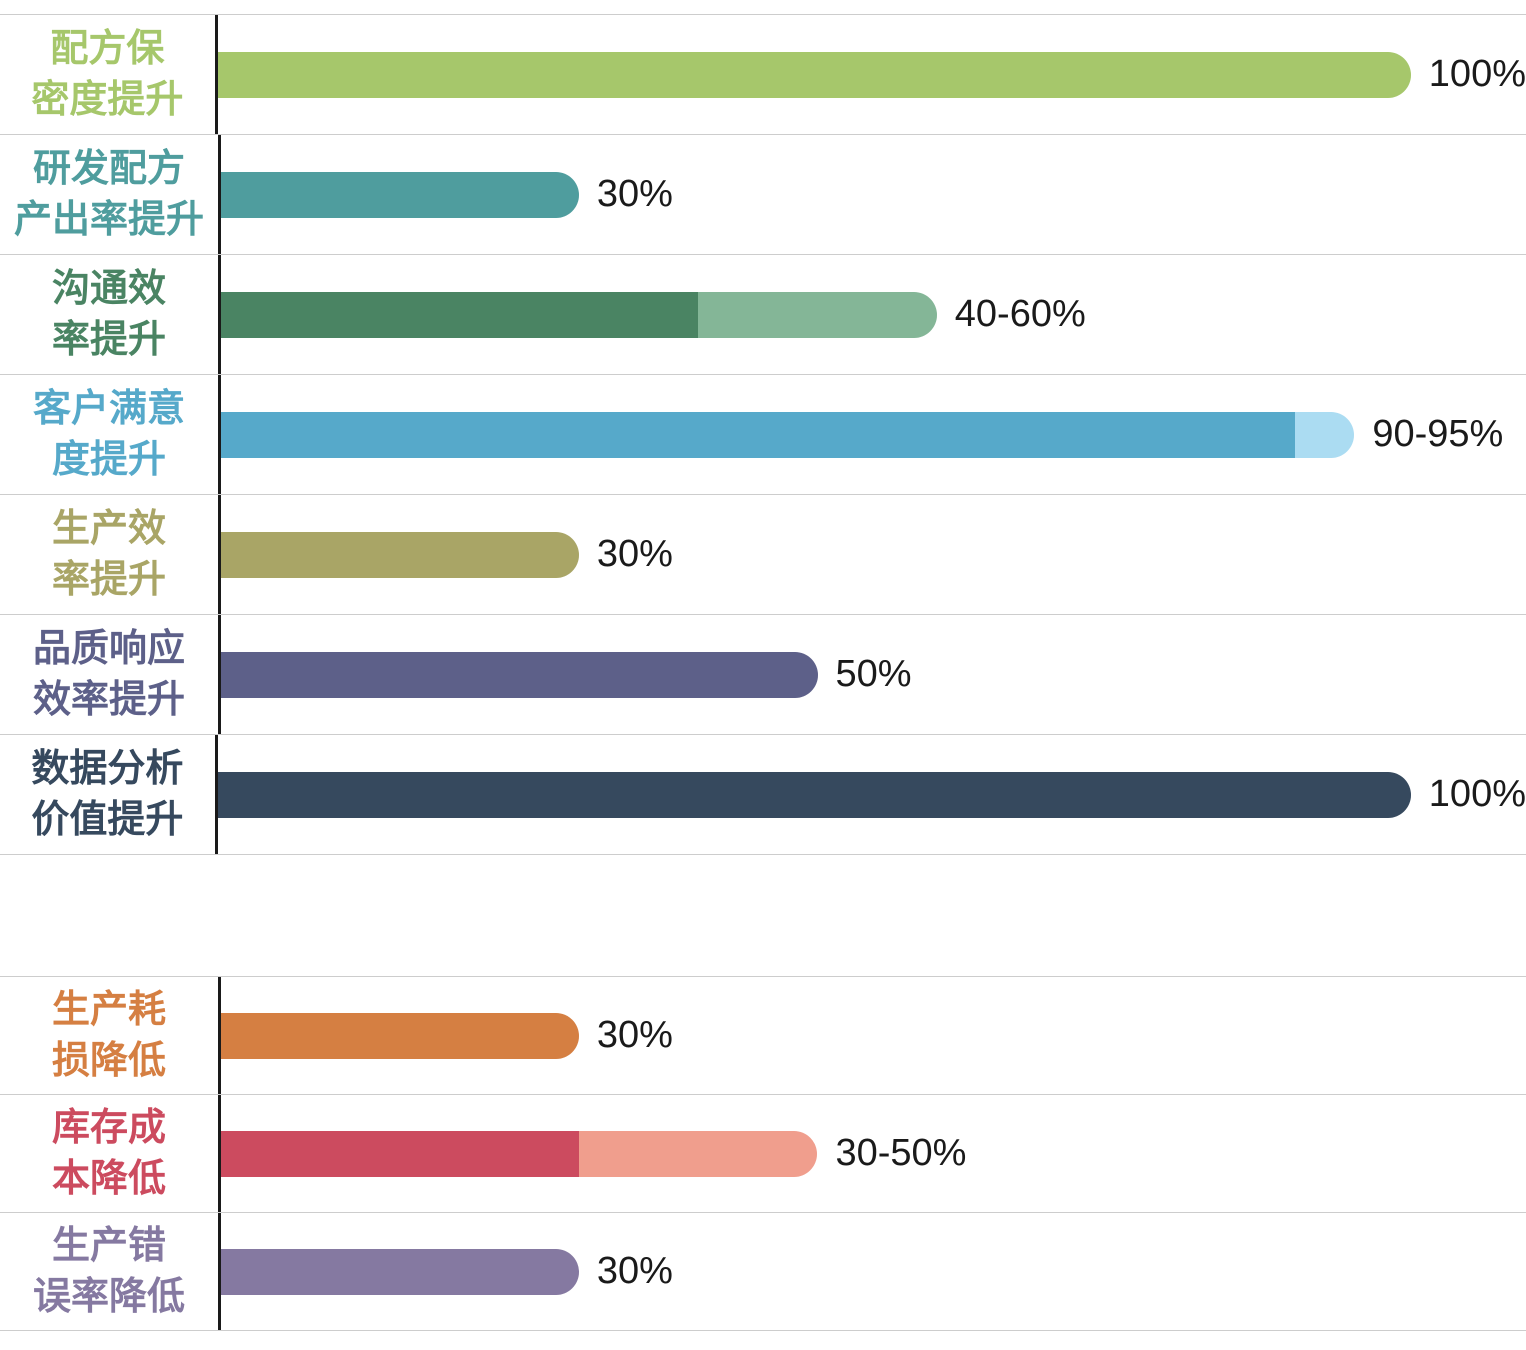  I want to click on bar-row: 客户满意 度提升 90-95%, so click(763, 435).